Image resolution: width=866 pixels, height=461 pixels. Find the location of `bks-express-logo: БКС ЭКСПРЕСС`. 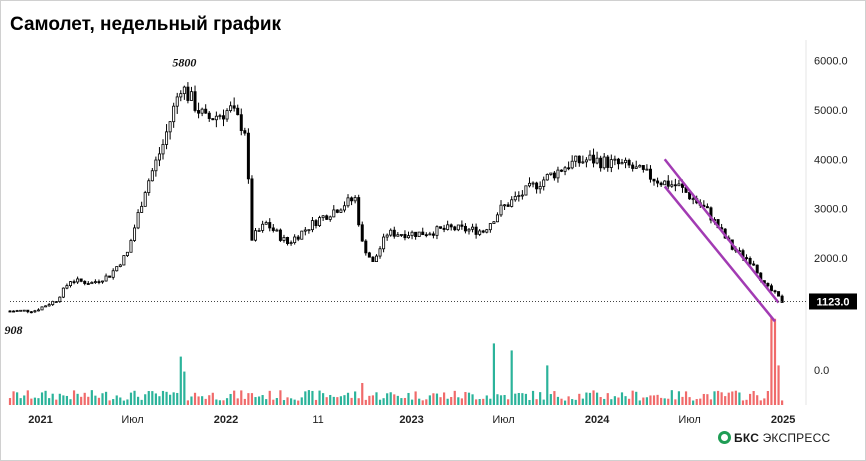

bks-express-logo: БКС ЭКСПРЕСС is located at coordinates (774, 438).